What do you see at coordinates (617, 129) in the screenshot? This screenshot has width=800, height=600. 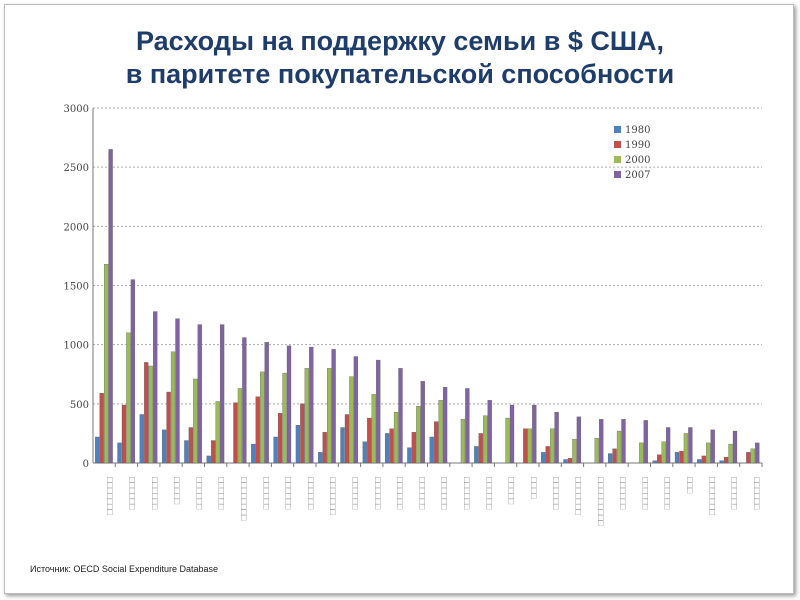 I see `legend-swatch-1980` at bounding box center [617, 129].